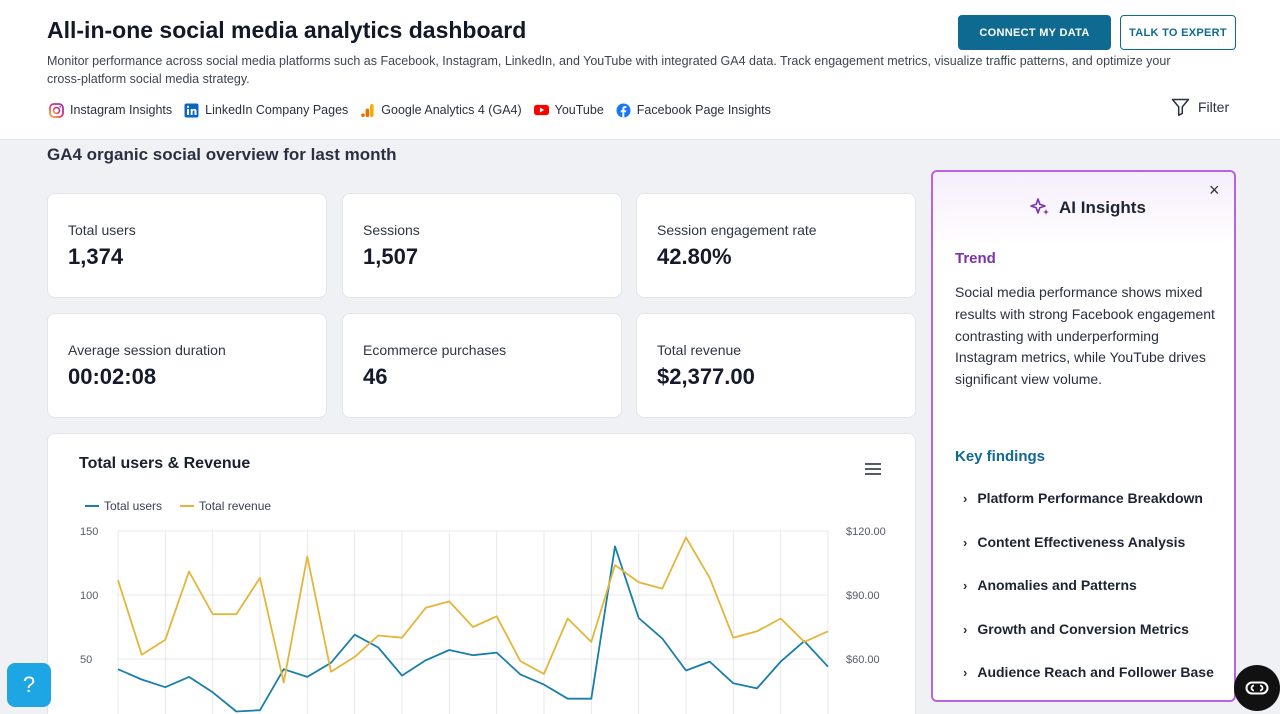  Describe the element at coordinates (482, 245) in the screenshot. I see `kpi-card-sessions: Sessions 1,507` at that location.